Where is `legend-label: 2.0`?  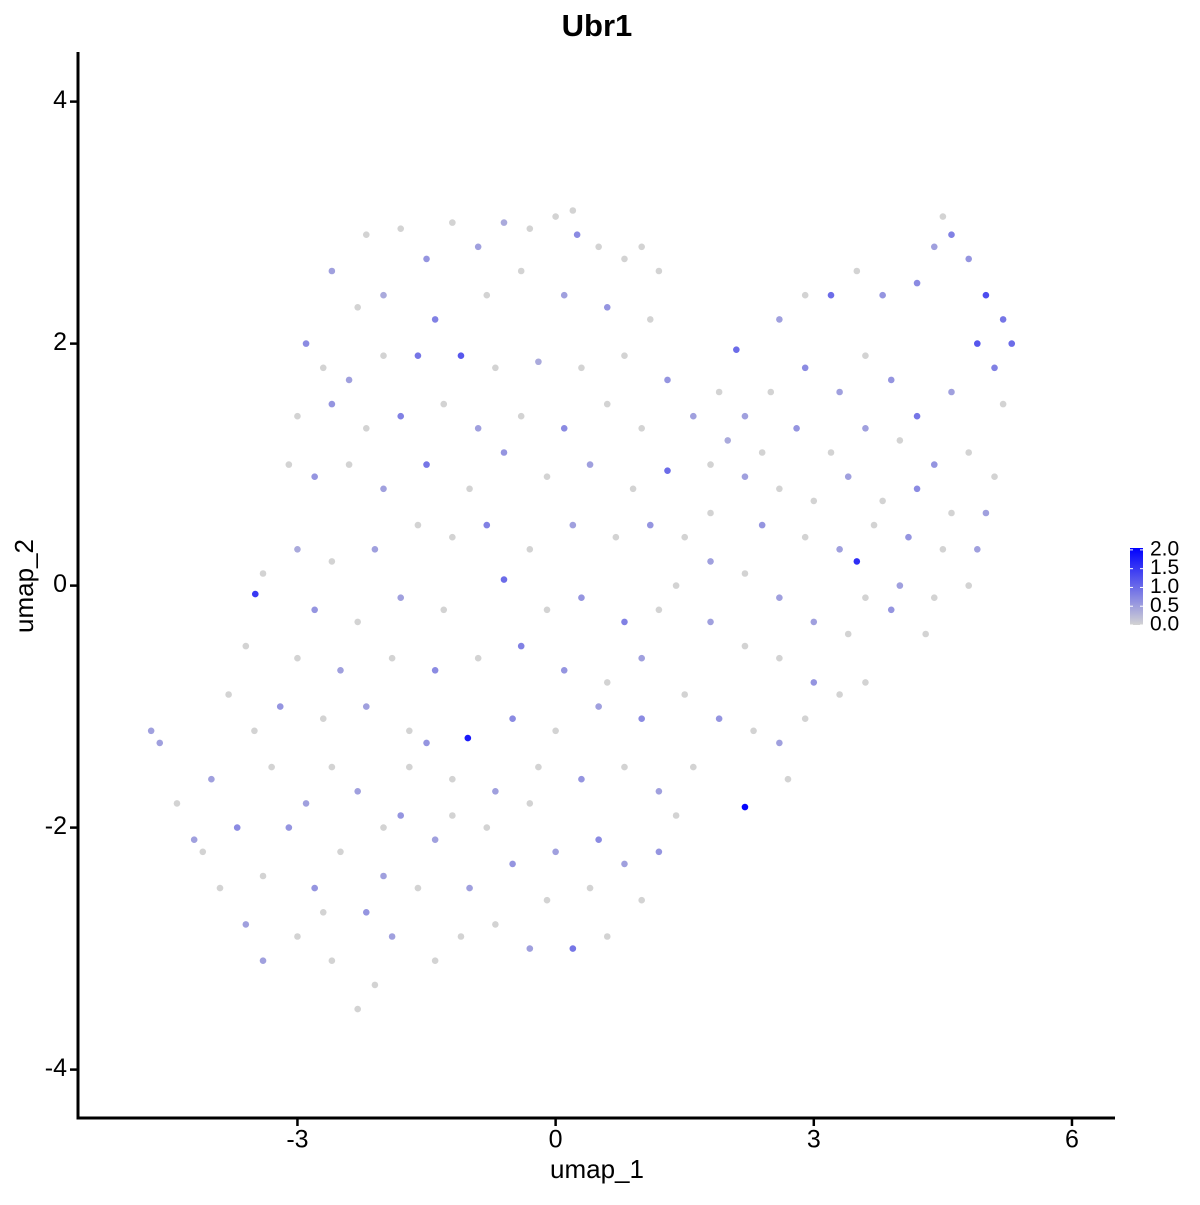
legend-label: 2.0 is located at coordinates (1164, 548).